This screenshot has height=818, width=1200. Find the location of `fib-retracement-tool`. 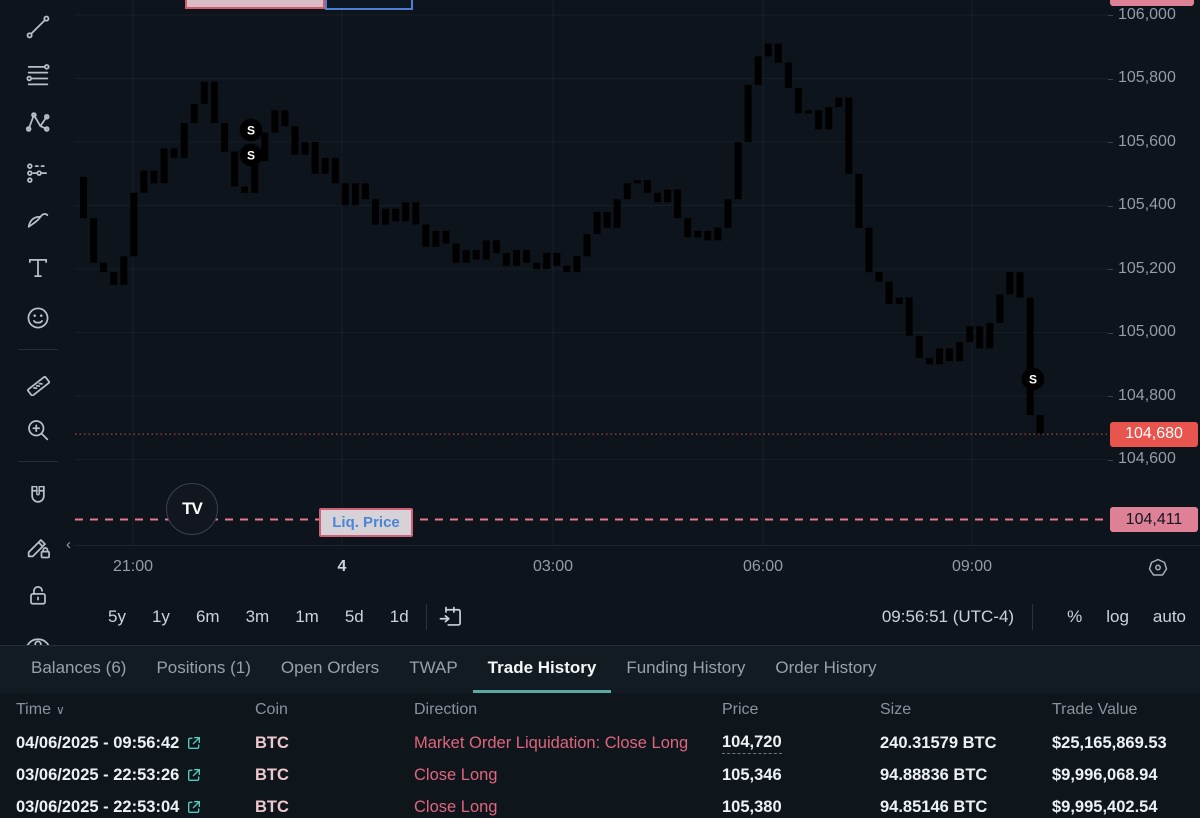

fib-retracement-tool is located at coordinates (37, 75).